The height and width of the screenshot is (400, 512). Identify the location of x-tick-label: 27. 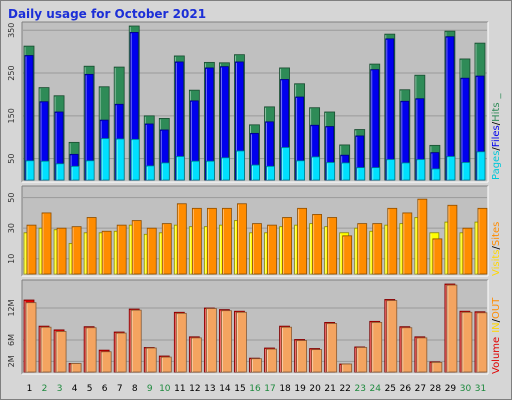
(420, 389).